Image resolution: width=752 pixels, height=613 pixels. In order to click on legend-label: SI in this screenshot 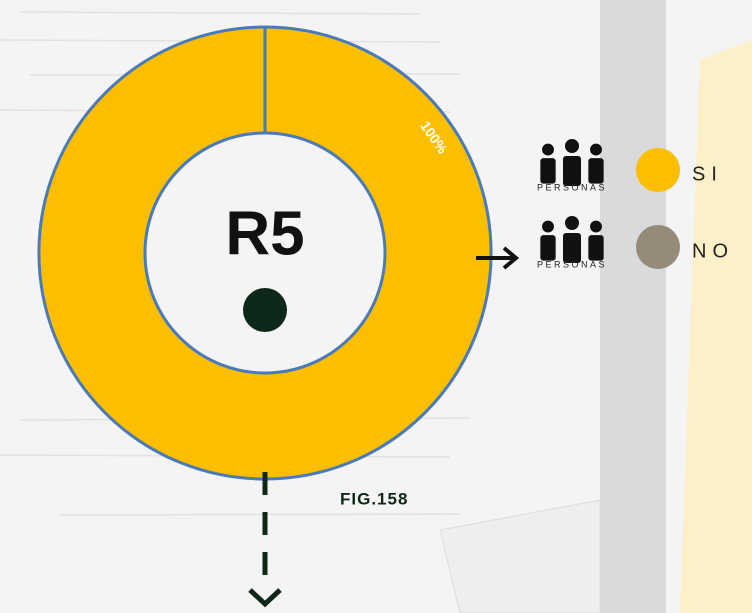, I will do `click(707, 174)`.